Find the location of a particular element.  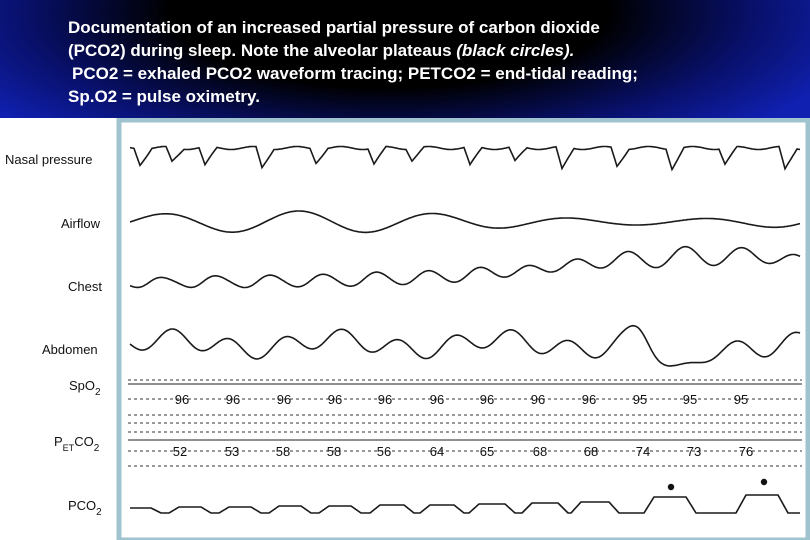

spo2-value-6: 96 is located at coordinates (437, 399).